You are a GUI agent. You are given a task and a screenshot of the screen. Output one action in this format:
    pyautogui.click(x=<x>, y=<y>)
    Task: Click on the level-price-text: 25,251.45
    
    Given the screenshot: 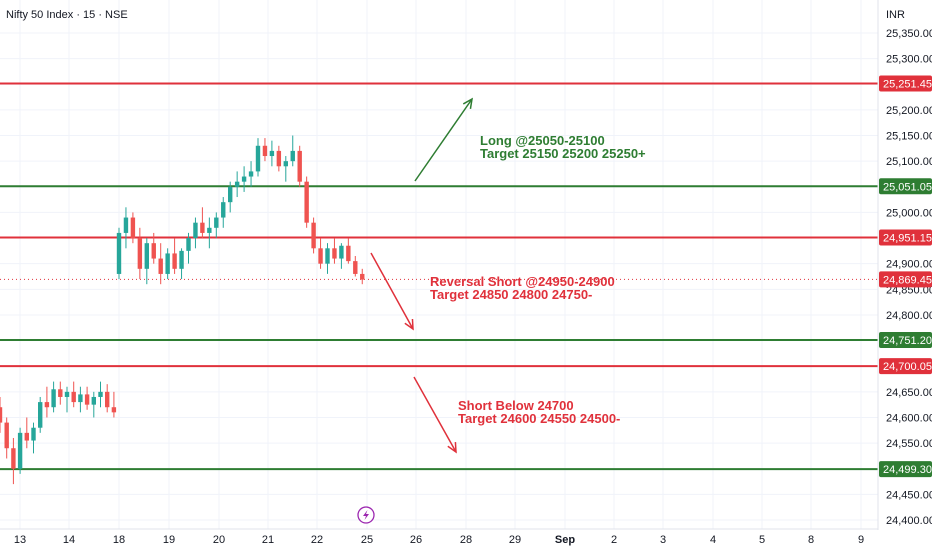 What is the action you would take?
    pyautogui.click(x=907, y=85)
    